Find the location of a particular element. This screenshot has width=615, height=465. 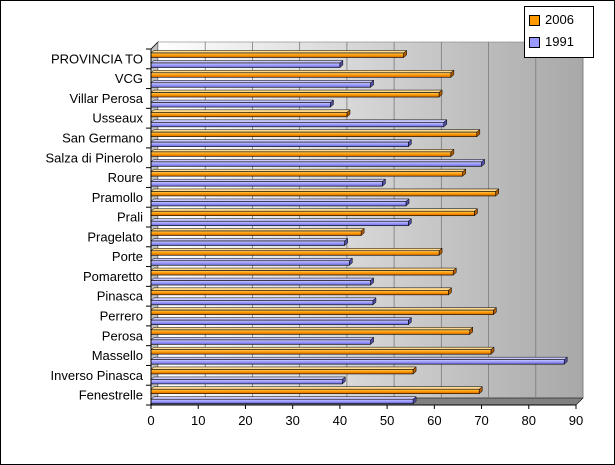

category-label: Usseaux is located at coordinates (117, 118).